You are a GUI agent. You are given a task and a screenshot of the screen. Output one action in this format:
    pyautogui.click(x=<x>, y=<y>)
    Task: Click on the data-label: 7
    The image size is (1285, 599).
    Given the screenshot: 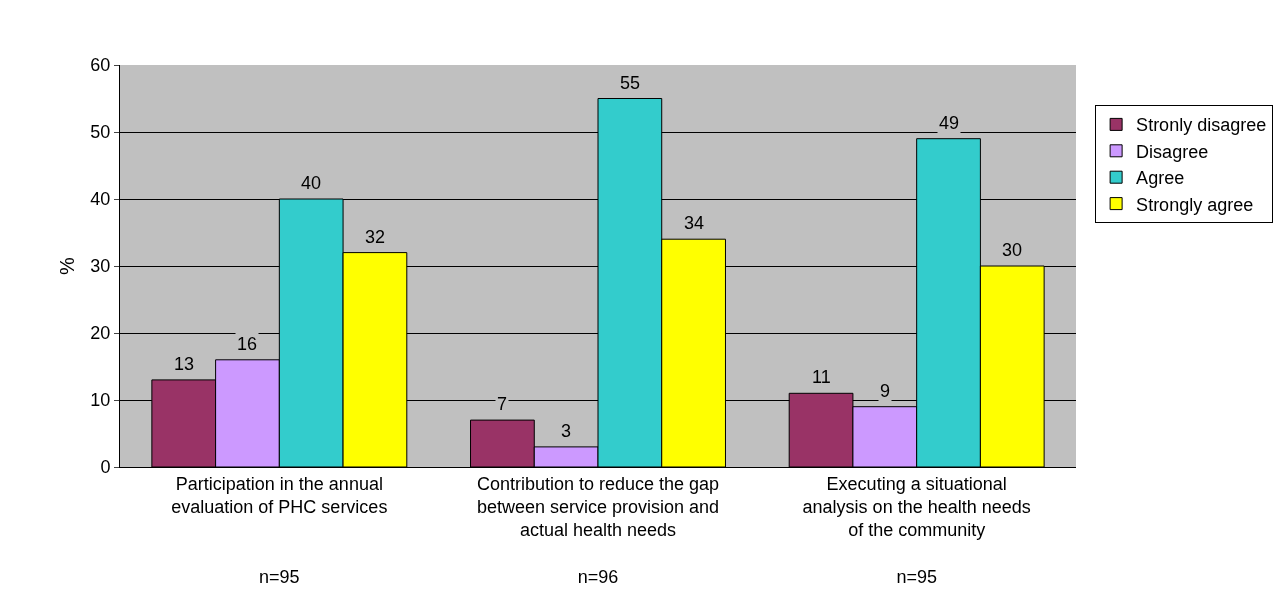 What is the action you would take?
    pyautogui.click(x=502, y=404)
    